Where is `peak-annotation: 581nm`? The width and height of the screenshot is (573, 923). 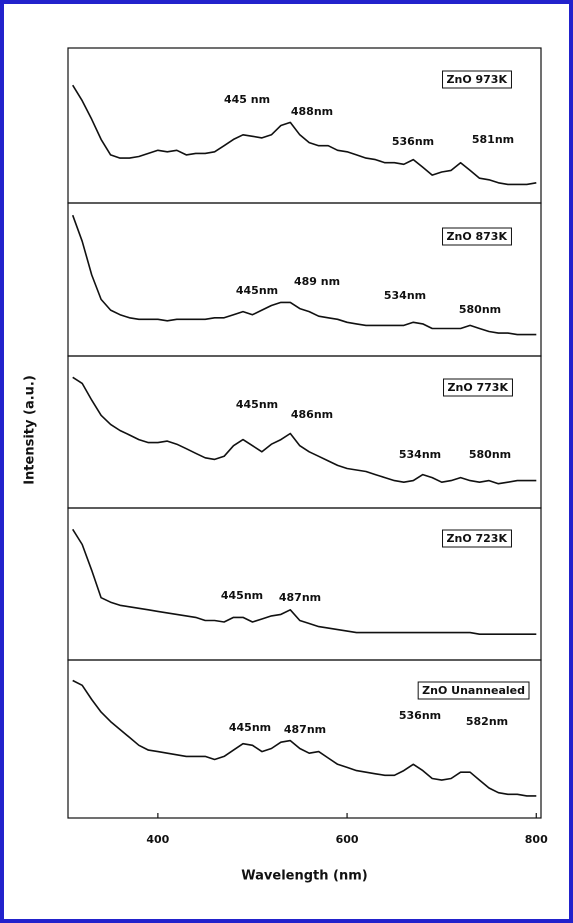
peak-annotation: 581nm is located at coordinates (493, 139).